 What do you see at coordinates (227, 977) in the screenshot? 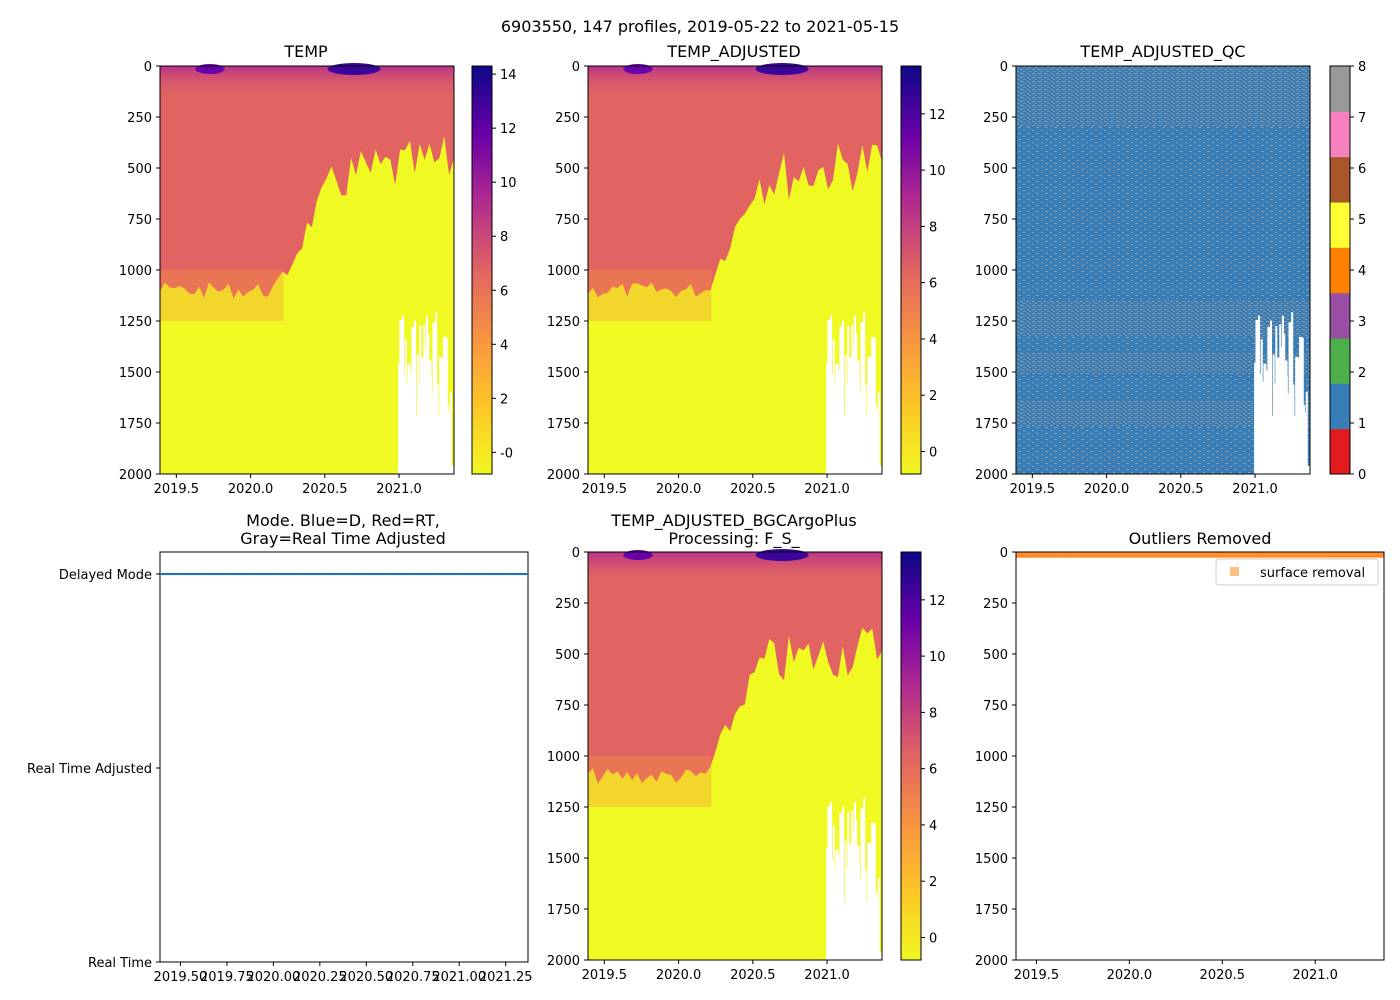
I see `x-tick-label: 2019.75` at bounding box center [227, 977].